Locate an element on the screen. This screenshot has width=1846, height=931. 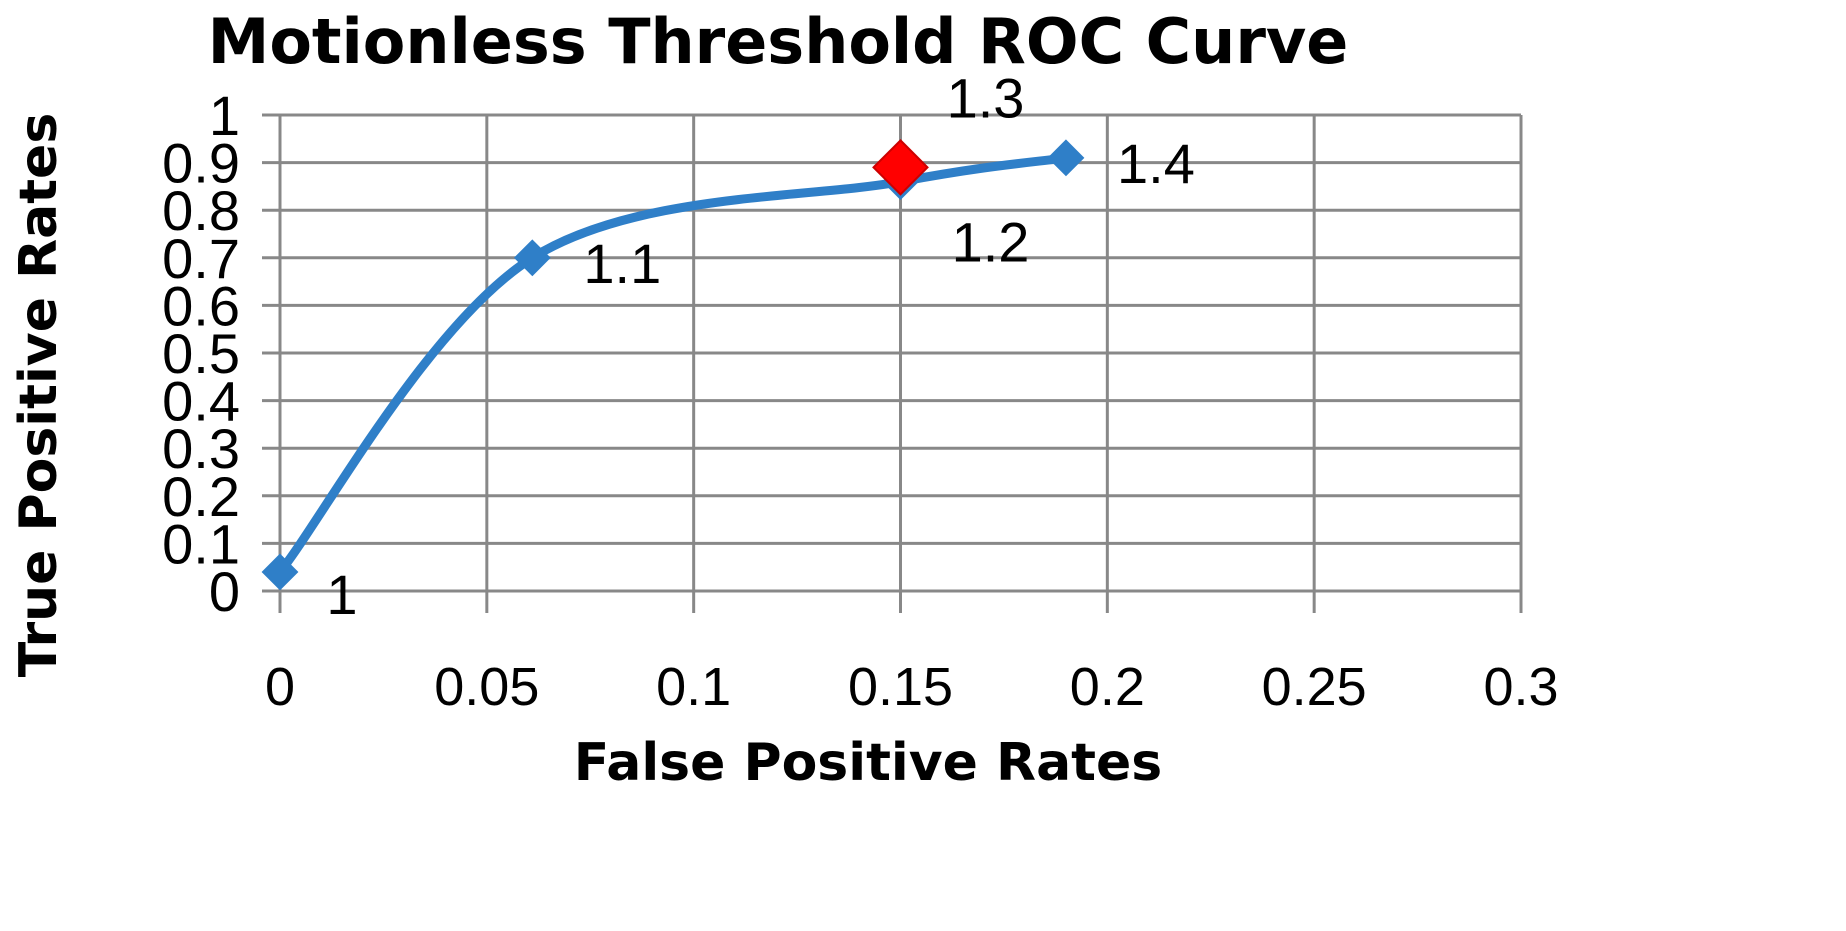
x-tick-label: 0.25 is located at coordinates (1314, 687).